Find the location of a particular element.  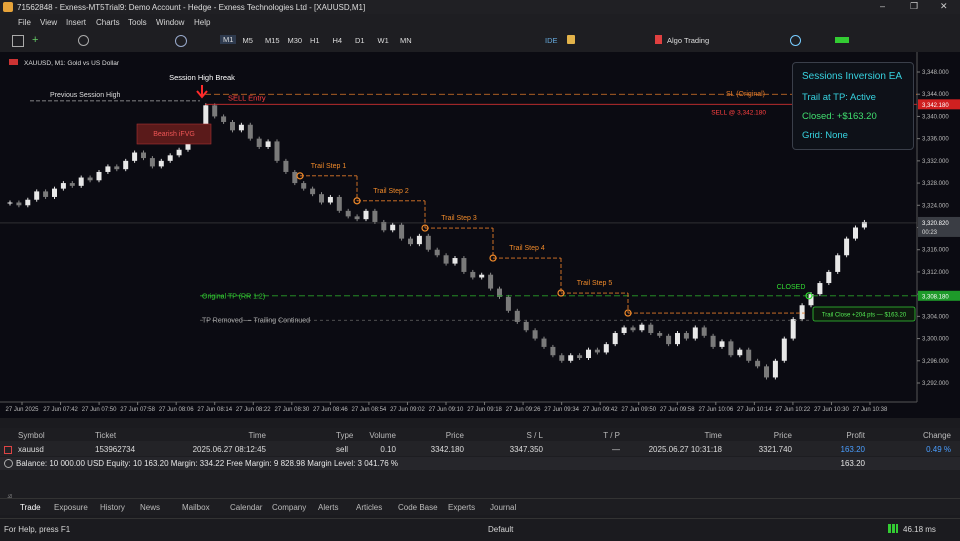

terminal-tab: Company is located at coordinates (289, 507).